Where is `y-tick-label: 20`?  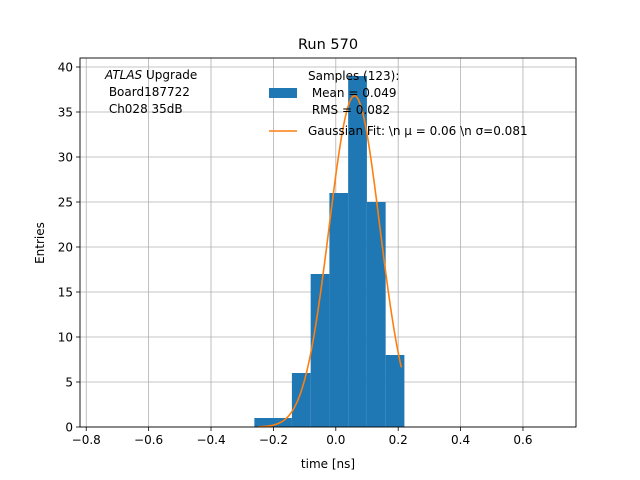
y-tick-label: 20 is located at coordinates (65, 247).